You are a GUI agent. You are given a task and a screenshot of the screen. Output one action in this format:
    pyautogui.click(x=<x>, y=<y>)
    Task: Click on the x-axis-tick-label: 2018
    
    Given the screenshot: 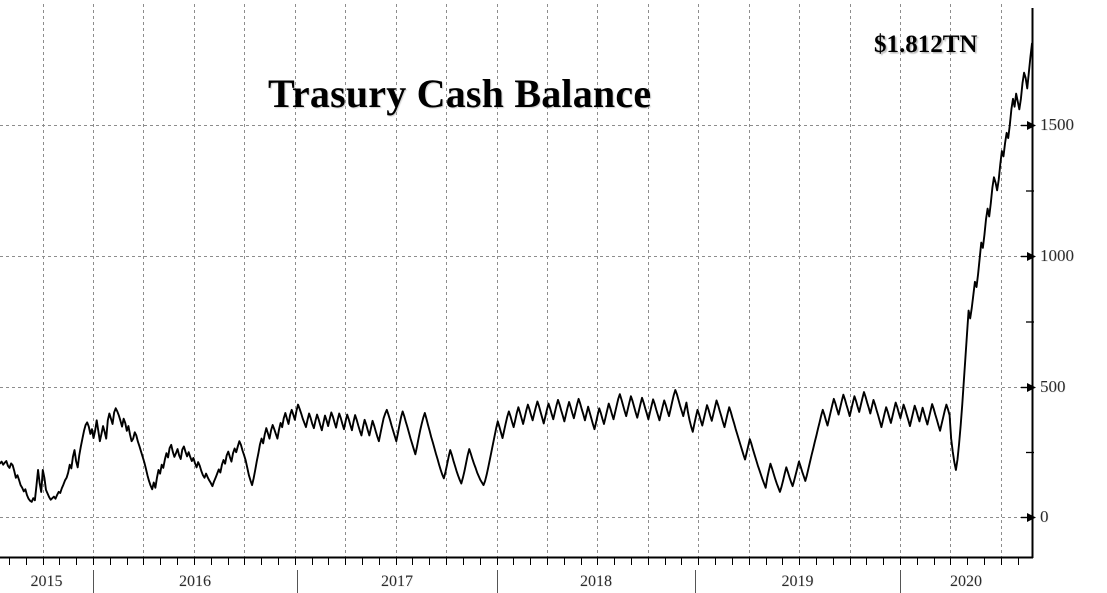 What is the action you would take?
    pyautogui.click(x=596, y=581)
    